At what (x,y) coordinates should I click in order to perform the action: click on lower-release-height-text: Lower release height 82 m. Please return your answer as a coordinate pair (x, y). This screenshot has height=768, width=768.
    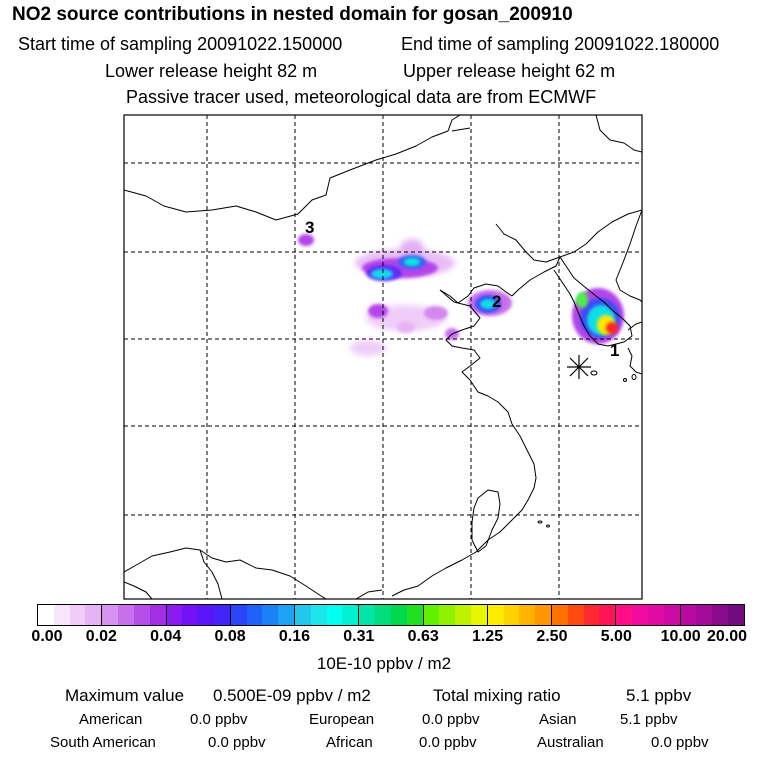
    Looking at the image, I should click on (211, 71).